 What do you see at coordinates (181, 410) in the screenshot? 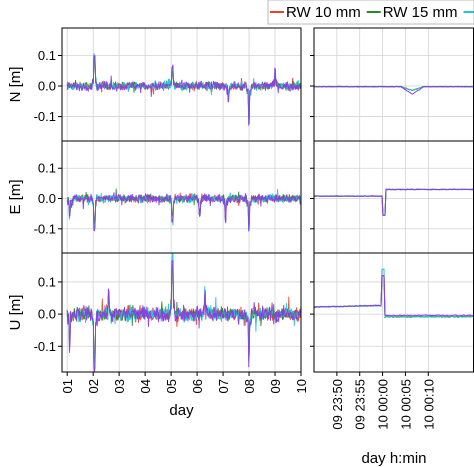
I see `x-axis-label-left: day` at bounding box center [181, 410].